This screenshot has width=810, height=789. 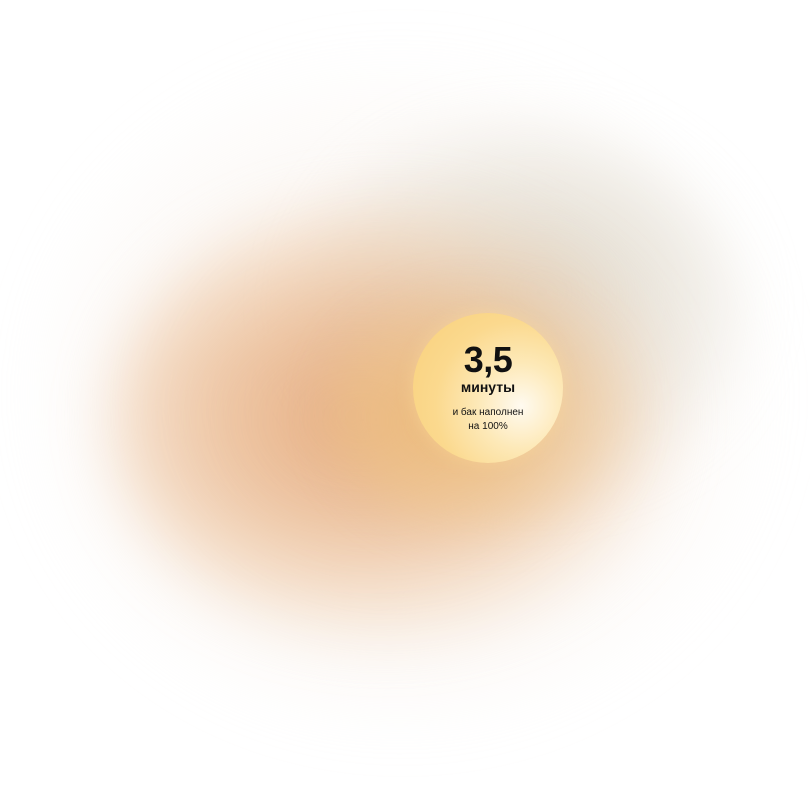 What do you see at coordinates (488, 412) in the screenshot?
I see `badge-caption-line1: и бак наполнен` at bounding box center [488, 412].